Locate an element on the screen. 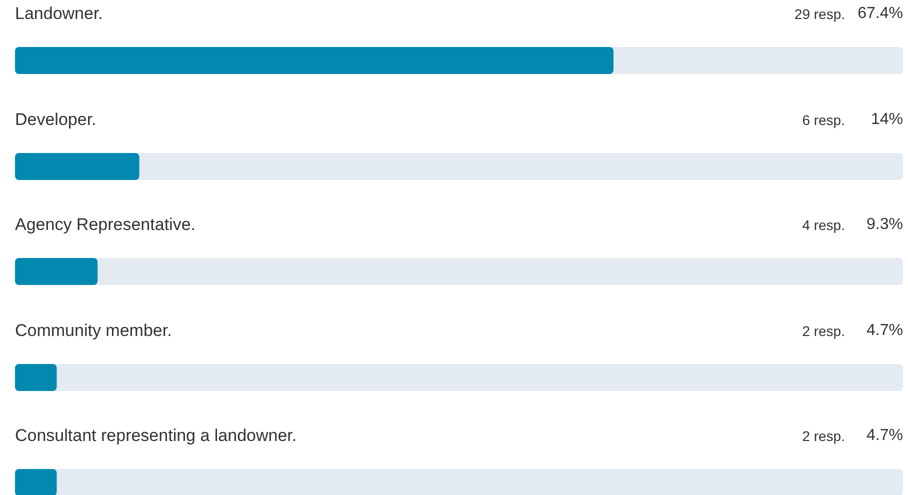  data-label: 67.4% is located at coordinates (879, 14).